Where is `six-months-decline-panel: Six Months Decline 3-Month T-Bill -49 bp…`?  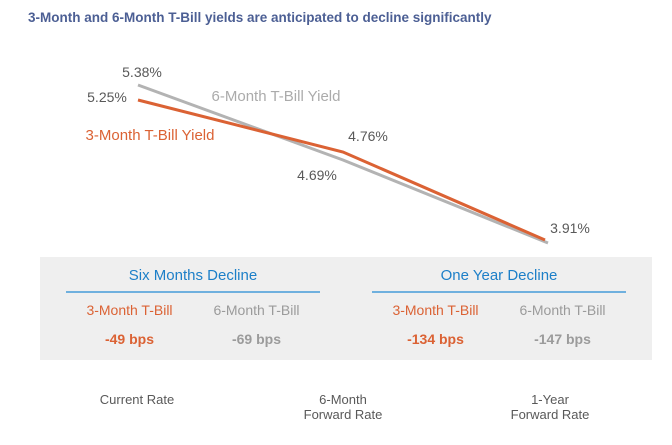
six-months-decline-panel: Six Months Decline 3-Month T-Bill -49 bp… is located at coordinates (193, 308).